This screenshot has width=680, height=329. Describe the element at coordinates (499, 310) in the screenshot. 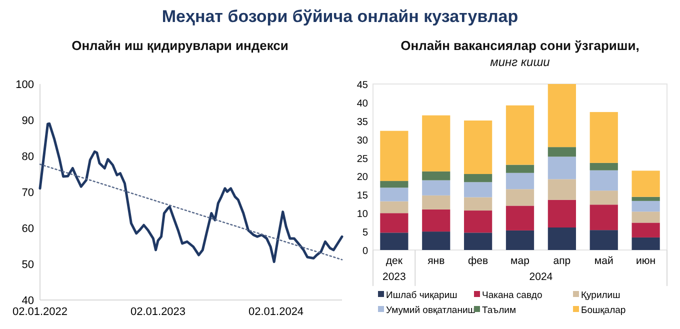

I see `legend-label: Таълим` at that location.